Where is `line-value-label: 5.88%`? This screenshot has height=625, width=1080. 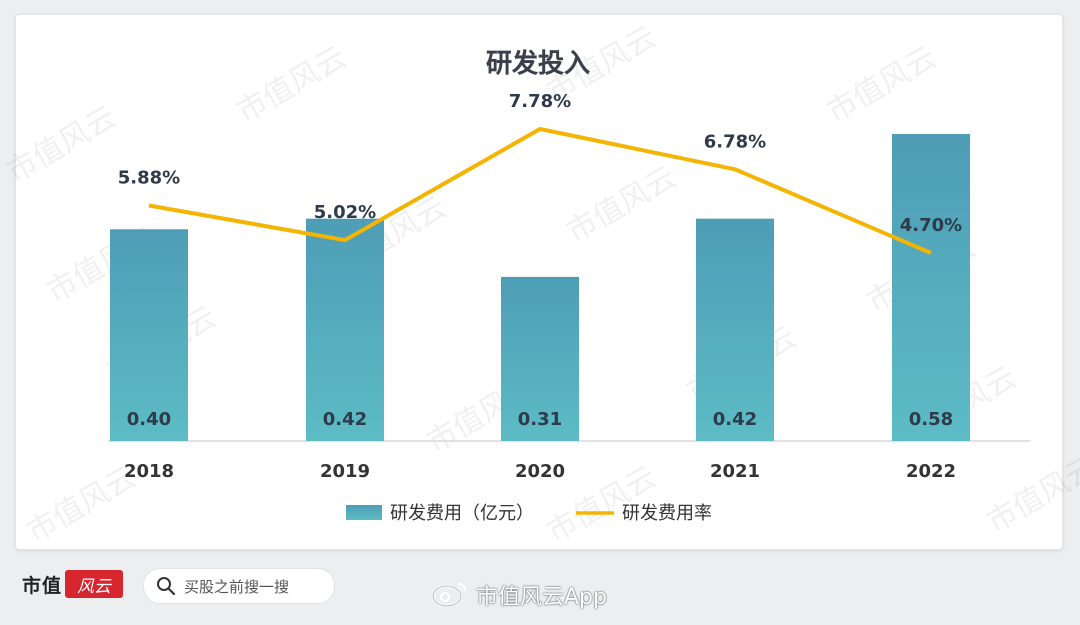 line-value-label: 5.88% is located at coordinates (149, 177).